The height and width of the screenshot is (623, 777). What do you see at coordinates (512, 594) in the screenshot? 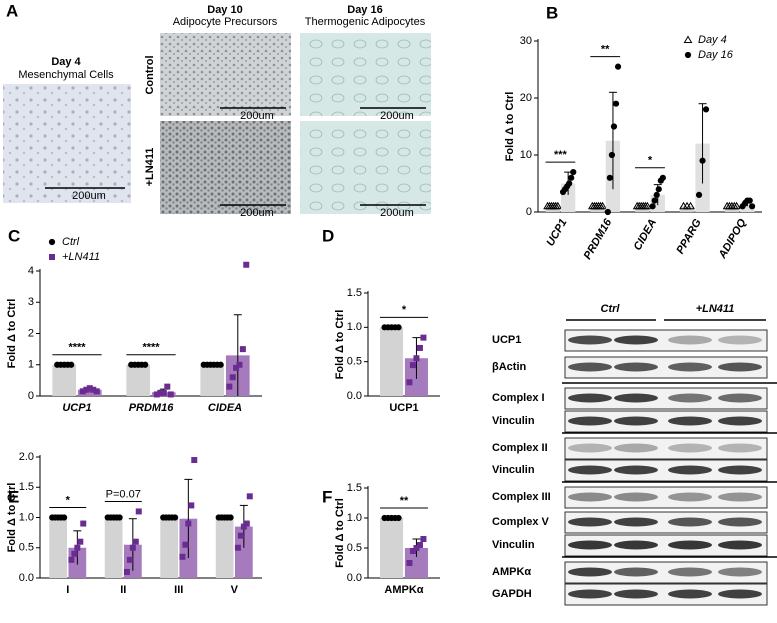
I see `row-label: GAPDH` at bounding box center [512, 594].